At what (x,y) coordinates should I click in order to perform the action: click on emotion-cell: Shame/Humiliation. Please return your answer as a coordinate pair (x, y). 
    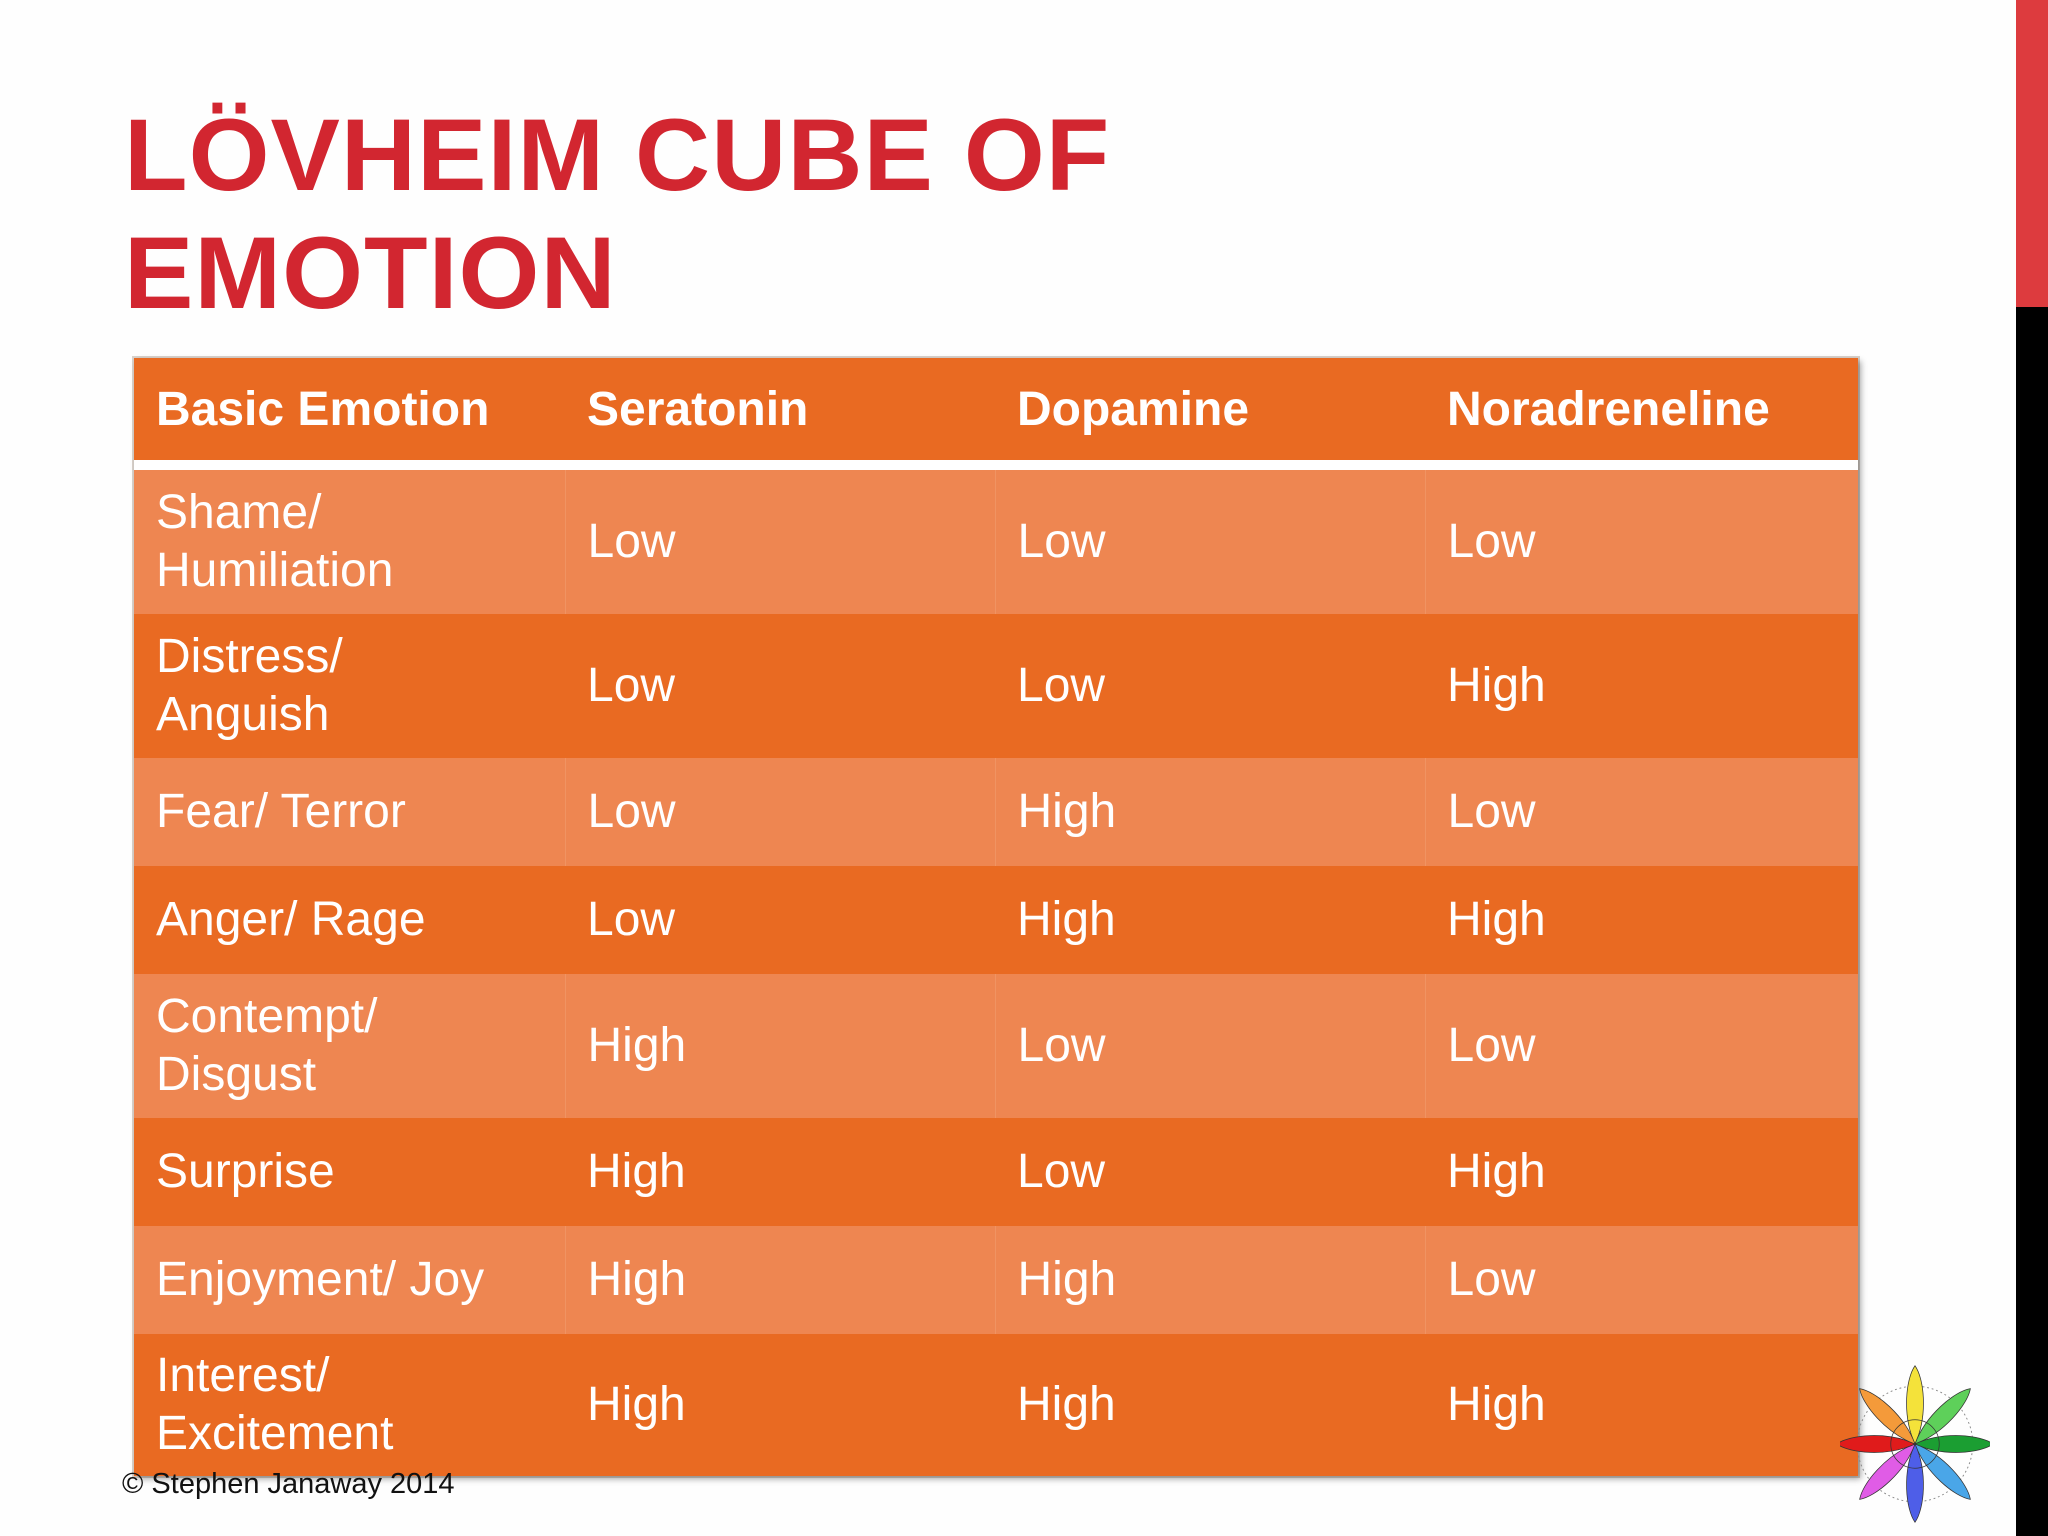
    Looking at the image, I should click on (349, 539).